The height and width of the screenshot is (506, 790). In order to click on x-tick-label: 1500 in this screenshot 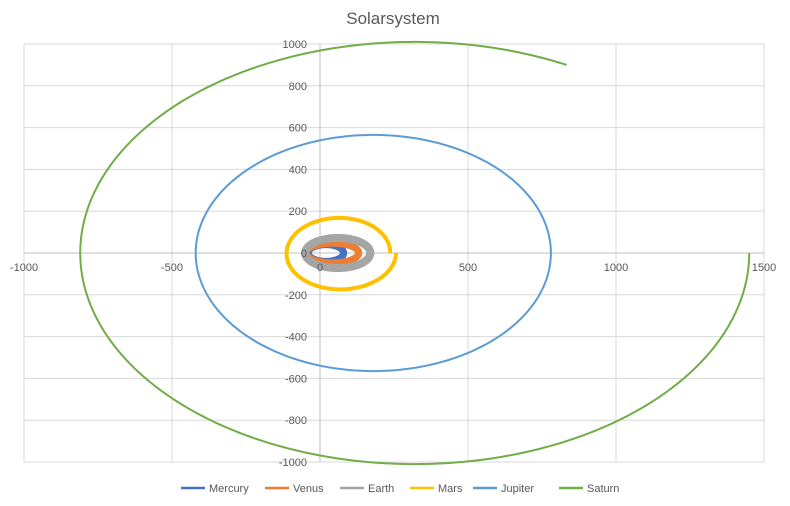, I will do `click(764, 268)`.